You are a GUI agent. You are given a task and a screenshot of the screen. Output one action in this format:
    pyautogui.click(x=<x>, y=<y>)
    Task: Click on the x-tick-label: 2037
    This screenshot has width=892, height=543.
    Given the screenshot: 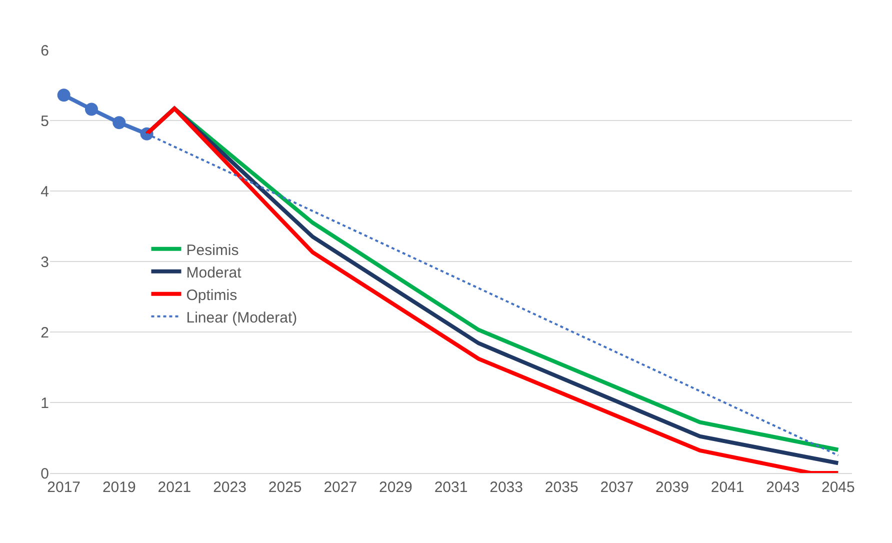 What is the action you would take?
    pyautogui.click(x=617, y=487)
    